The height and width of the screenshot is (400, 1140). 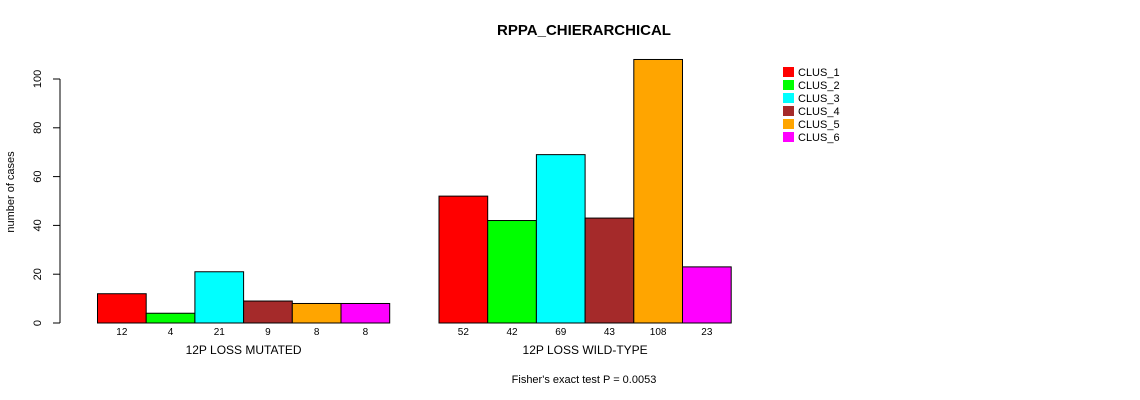 What do you see at coordinates (561, 332) in the screenshot?
I see `bar-count-label: 69` at bounding box center [561, 332].